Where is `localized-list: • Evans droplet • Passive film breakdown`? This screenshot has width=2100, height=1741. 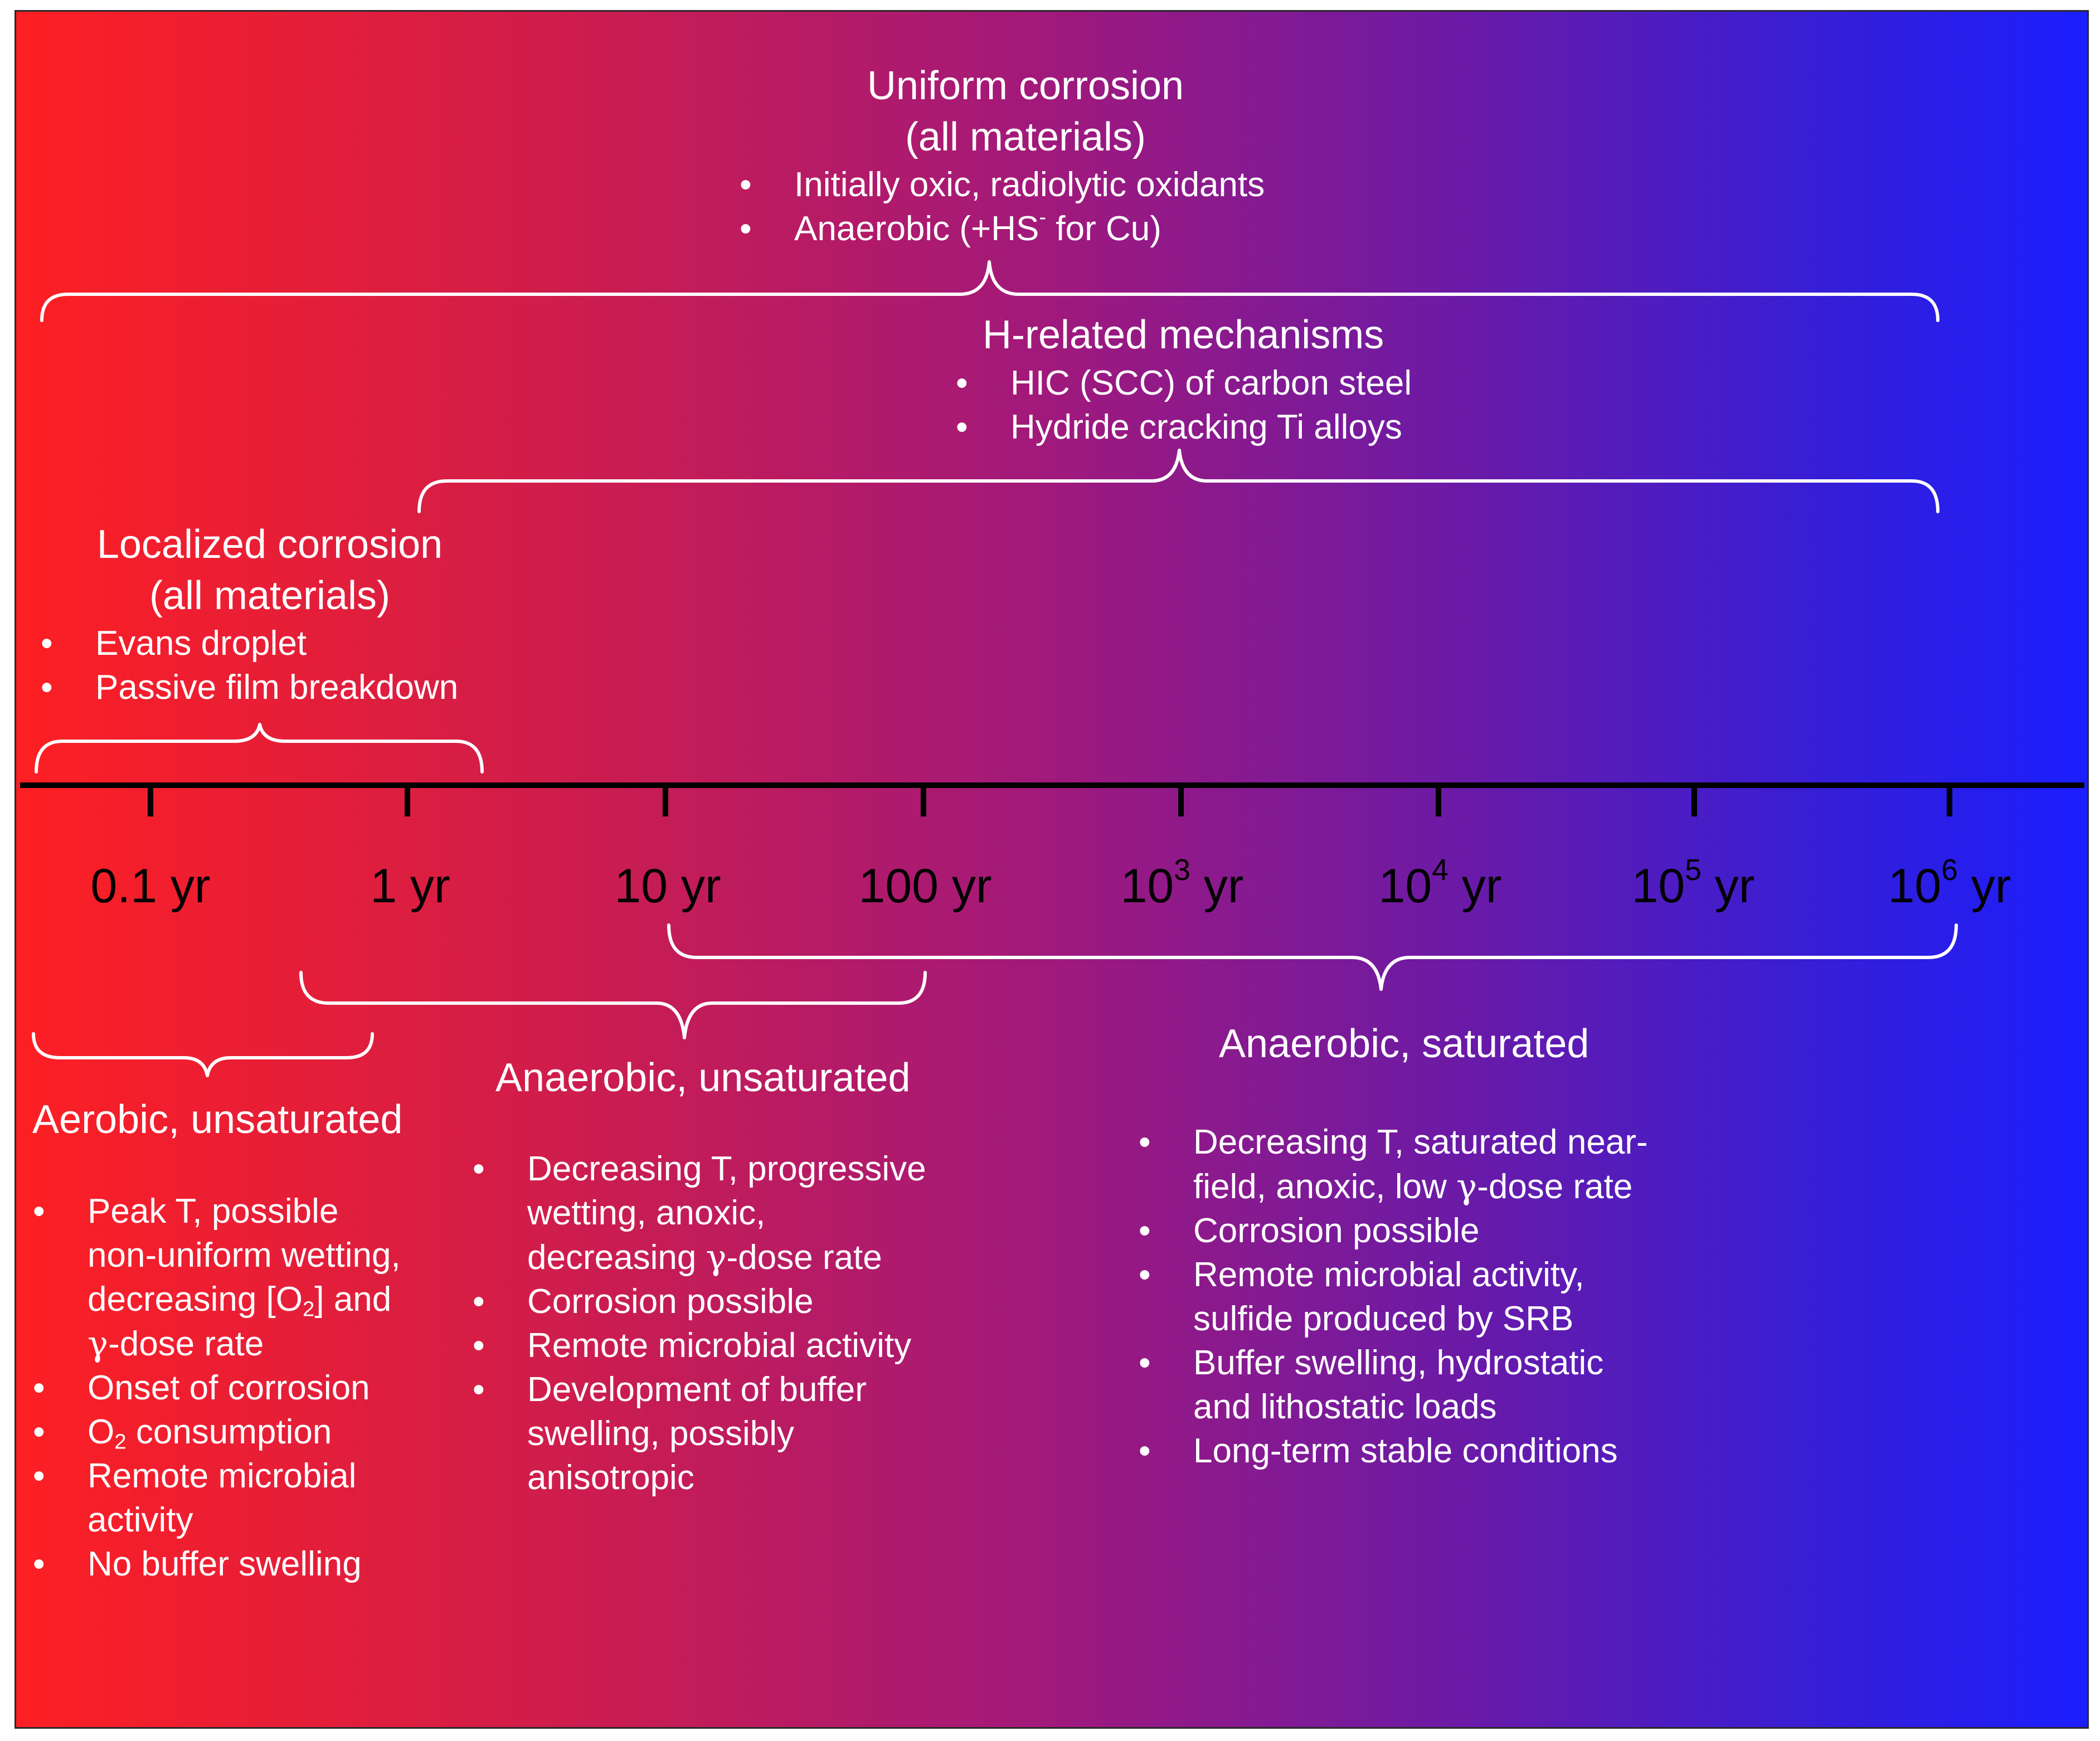
localized-list: • Evans droplet • Passive film breakdown is located at coordinates (249, 665).